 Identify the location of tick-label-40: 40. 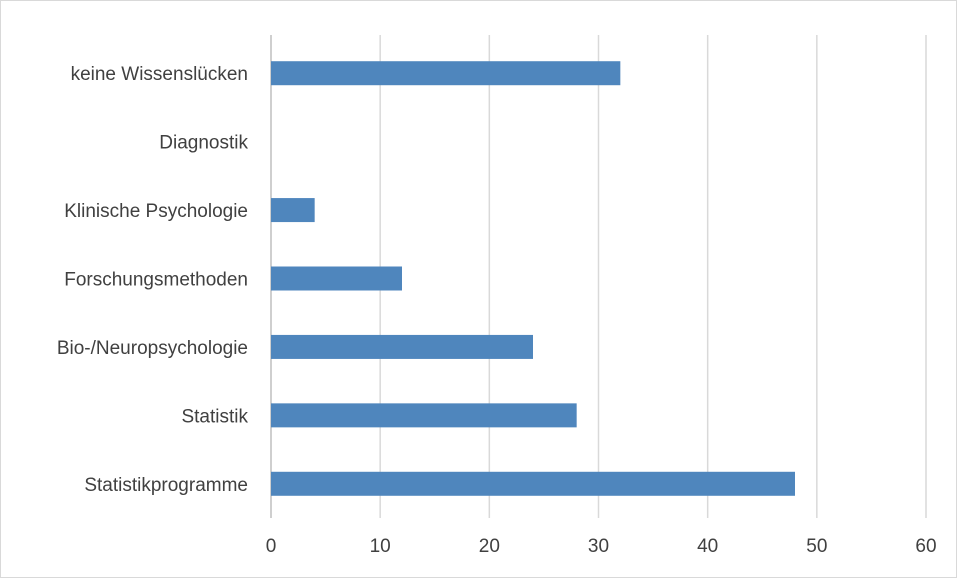
(707, 546).